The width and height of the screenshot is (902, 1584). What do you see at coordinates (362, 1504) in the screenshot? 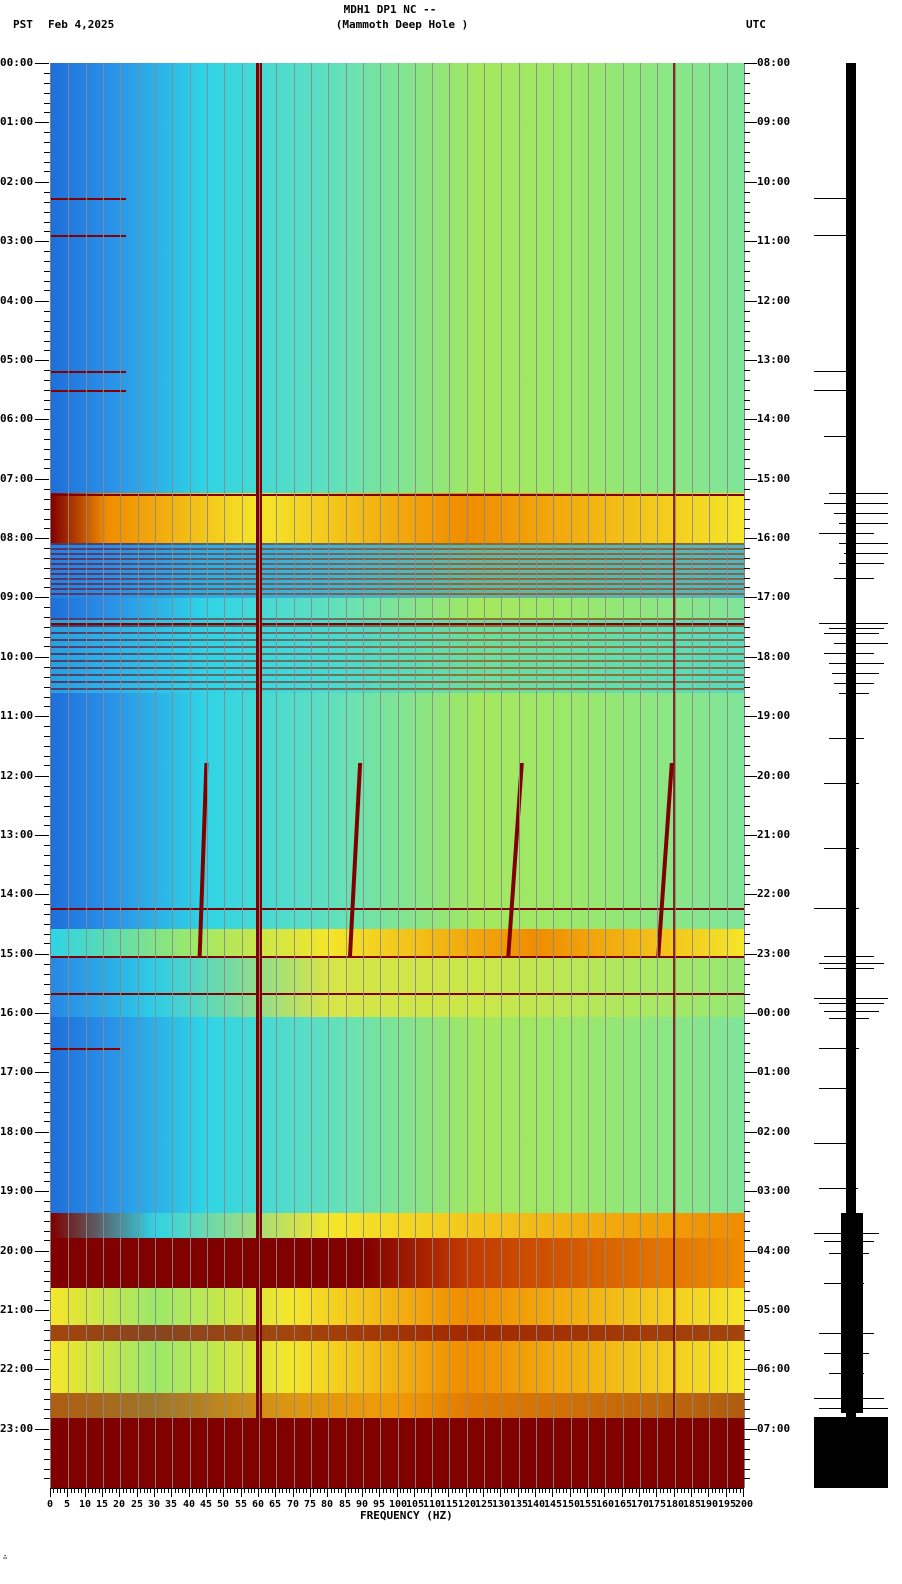
I see `x-tick-label: 90` at bounding box center [362, 1504].